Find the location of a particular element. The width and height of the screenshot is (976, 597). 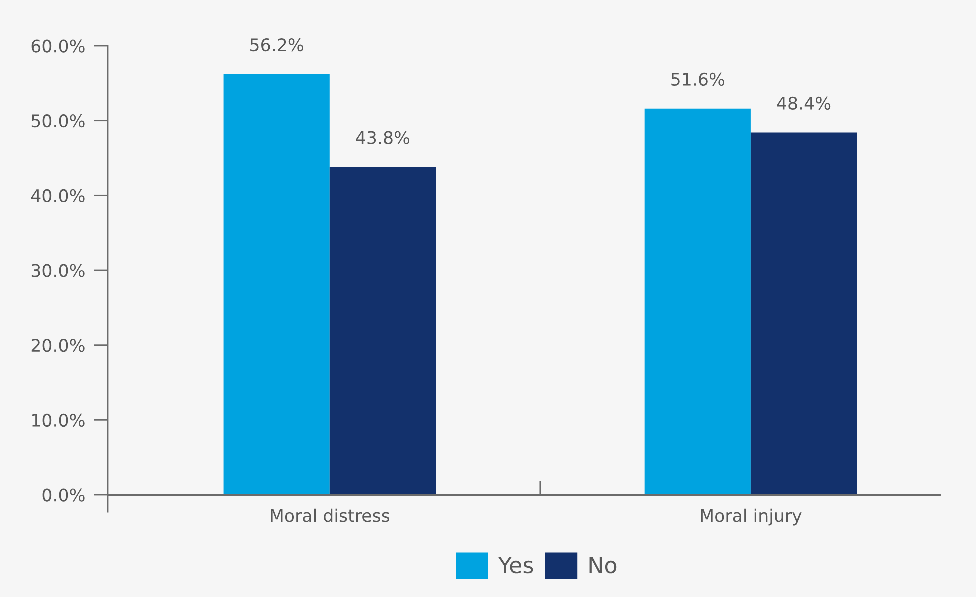

legend-label: Yes is located at coordinates (516, 565).